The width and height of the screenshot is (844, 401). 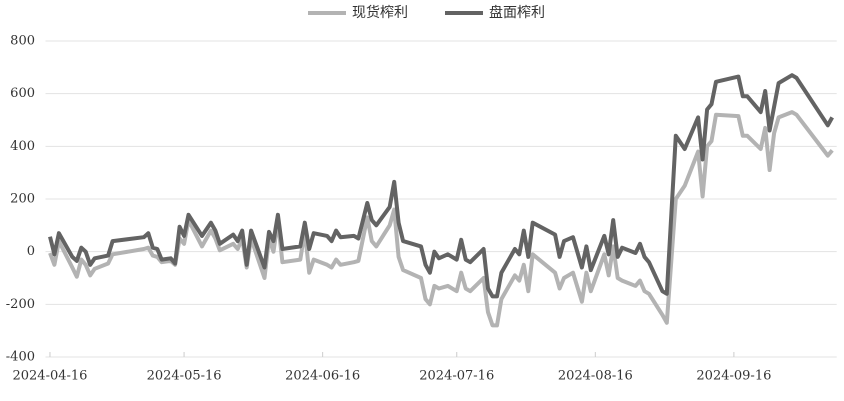 I want to click on legend: 现货榨利 盘面榨利, so click(x=426, y=12).